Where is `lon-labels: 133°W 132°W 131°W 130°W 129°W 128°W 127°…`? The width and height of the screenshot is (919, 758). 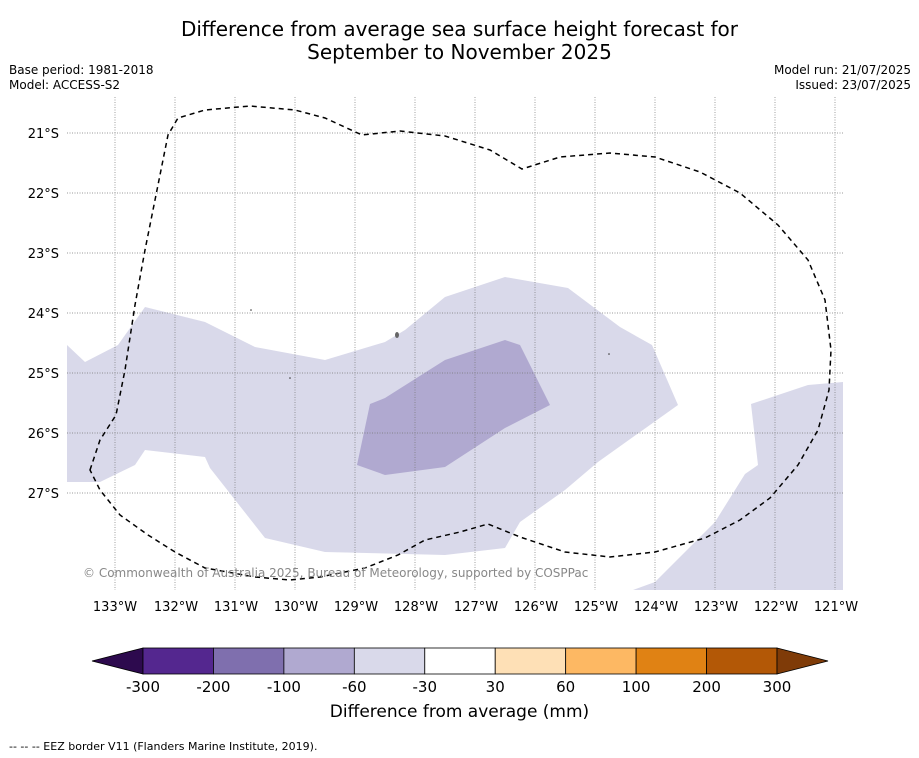 lon-labels: 133°W 132°W 131°W 130°W 129°W 128°W 127°… is located at coordinates (475, 607).